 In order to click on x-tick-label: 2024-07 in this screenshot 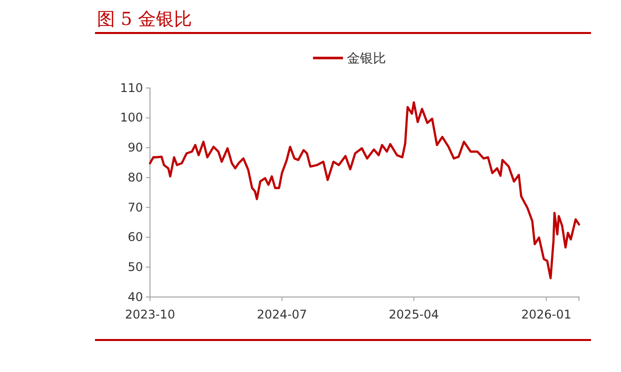, I will do `click(281, 314)`.